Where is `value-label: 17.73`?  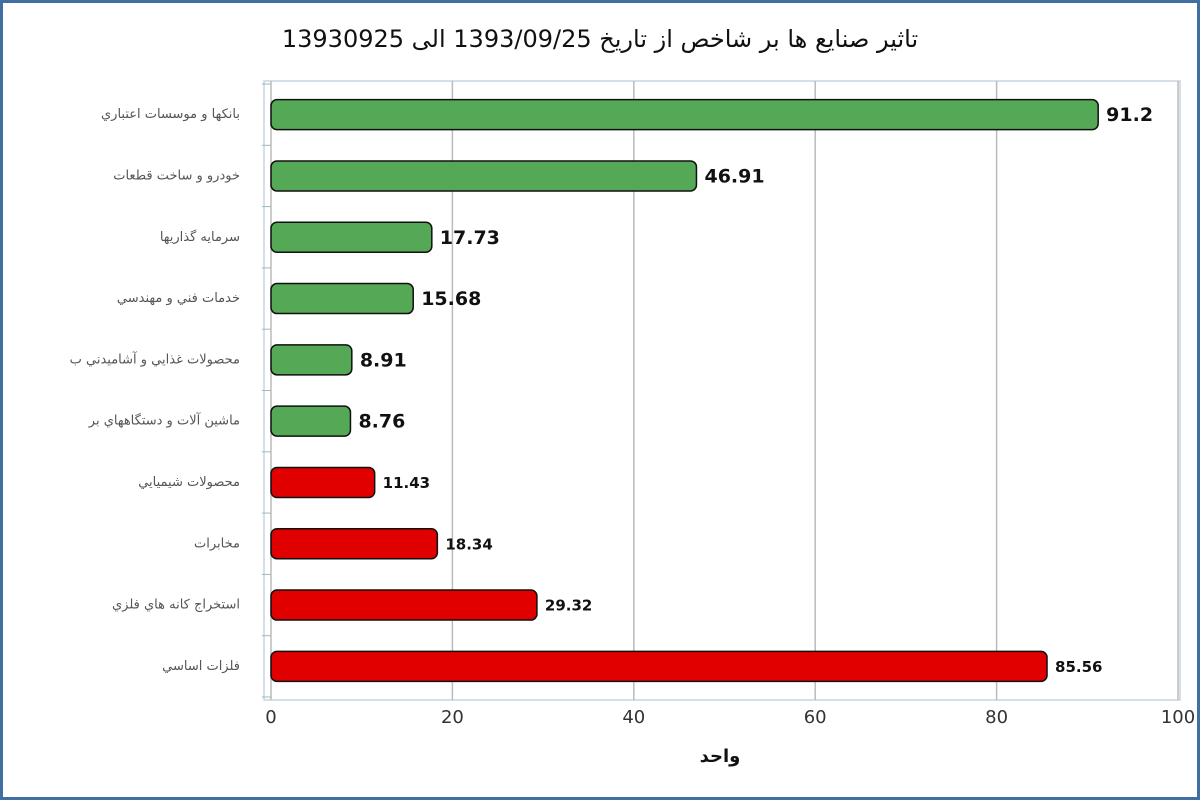 value-label: 17.73 is located at coordinates (470, 238).